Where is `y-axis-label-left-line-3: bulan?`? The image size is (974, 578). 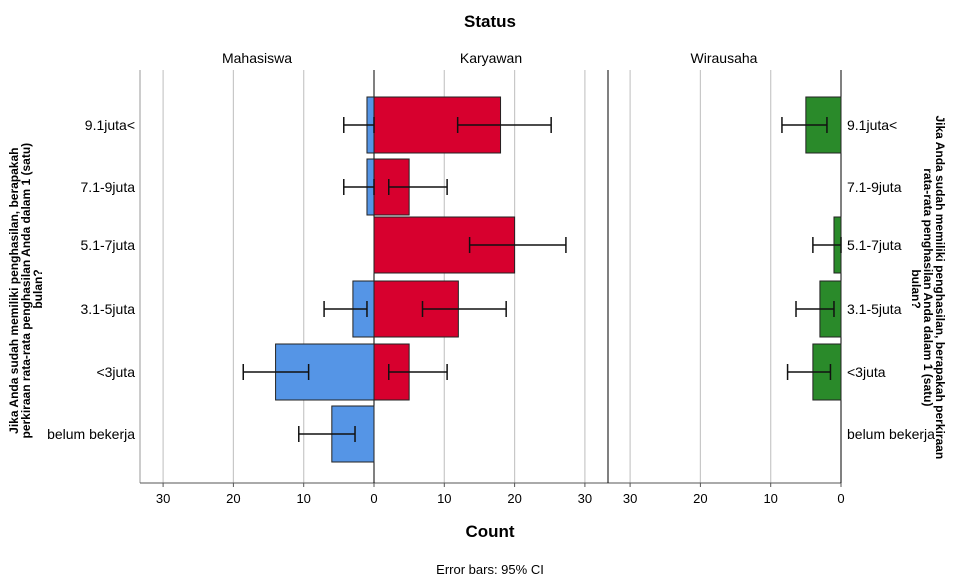
y-axis-label-left-line-3: bulan? is located at coordinates (38, 288).